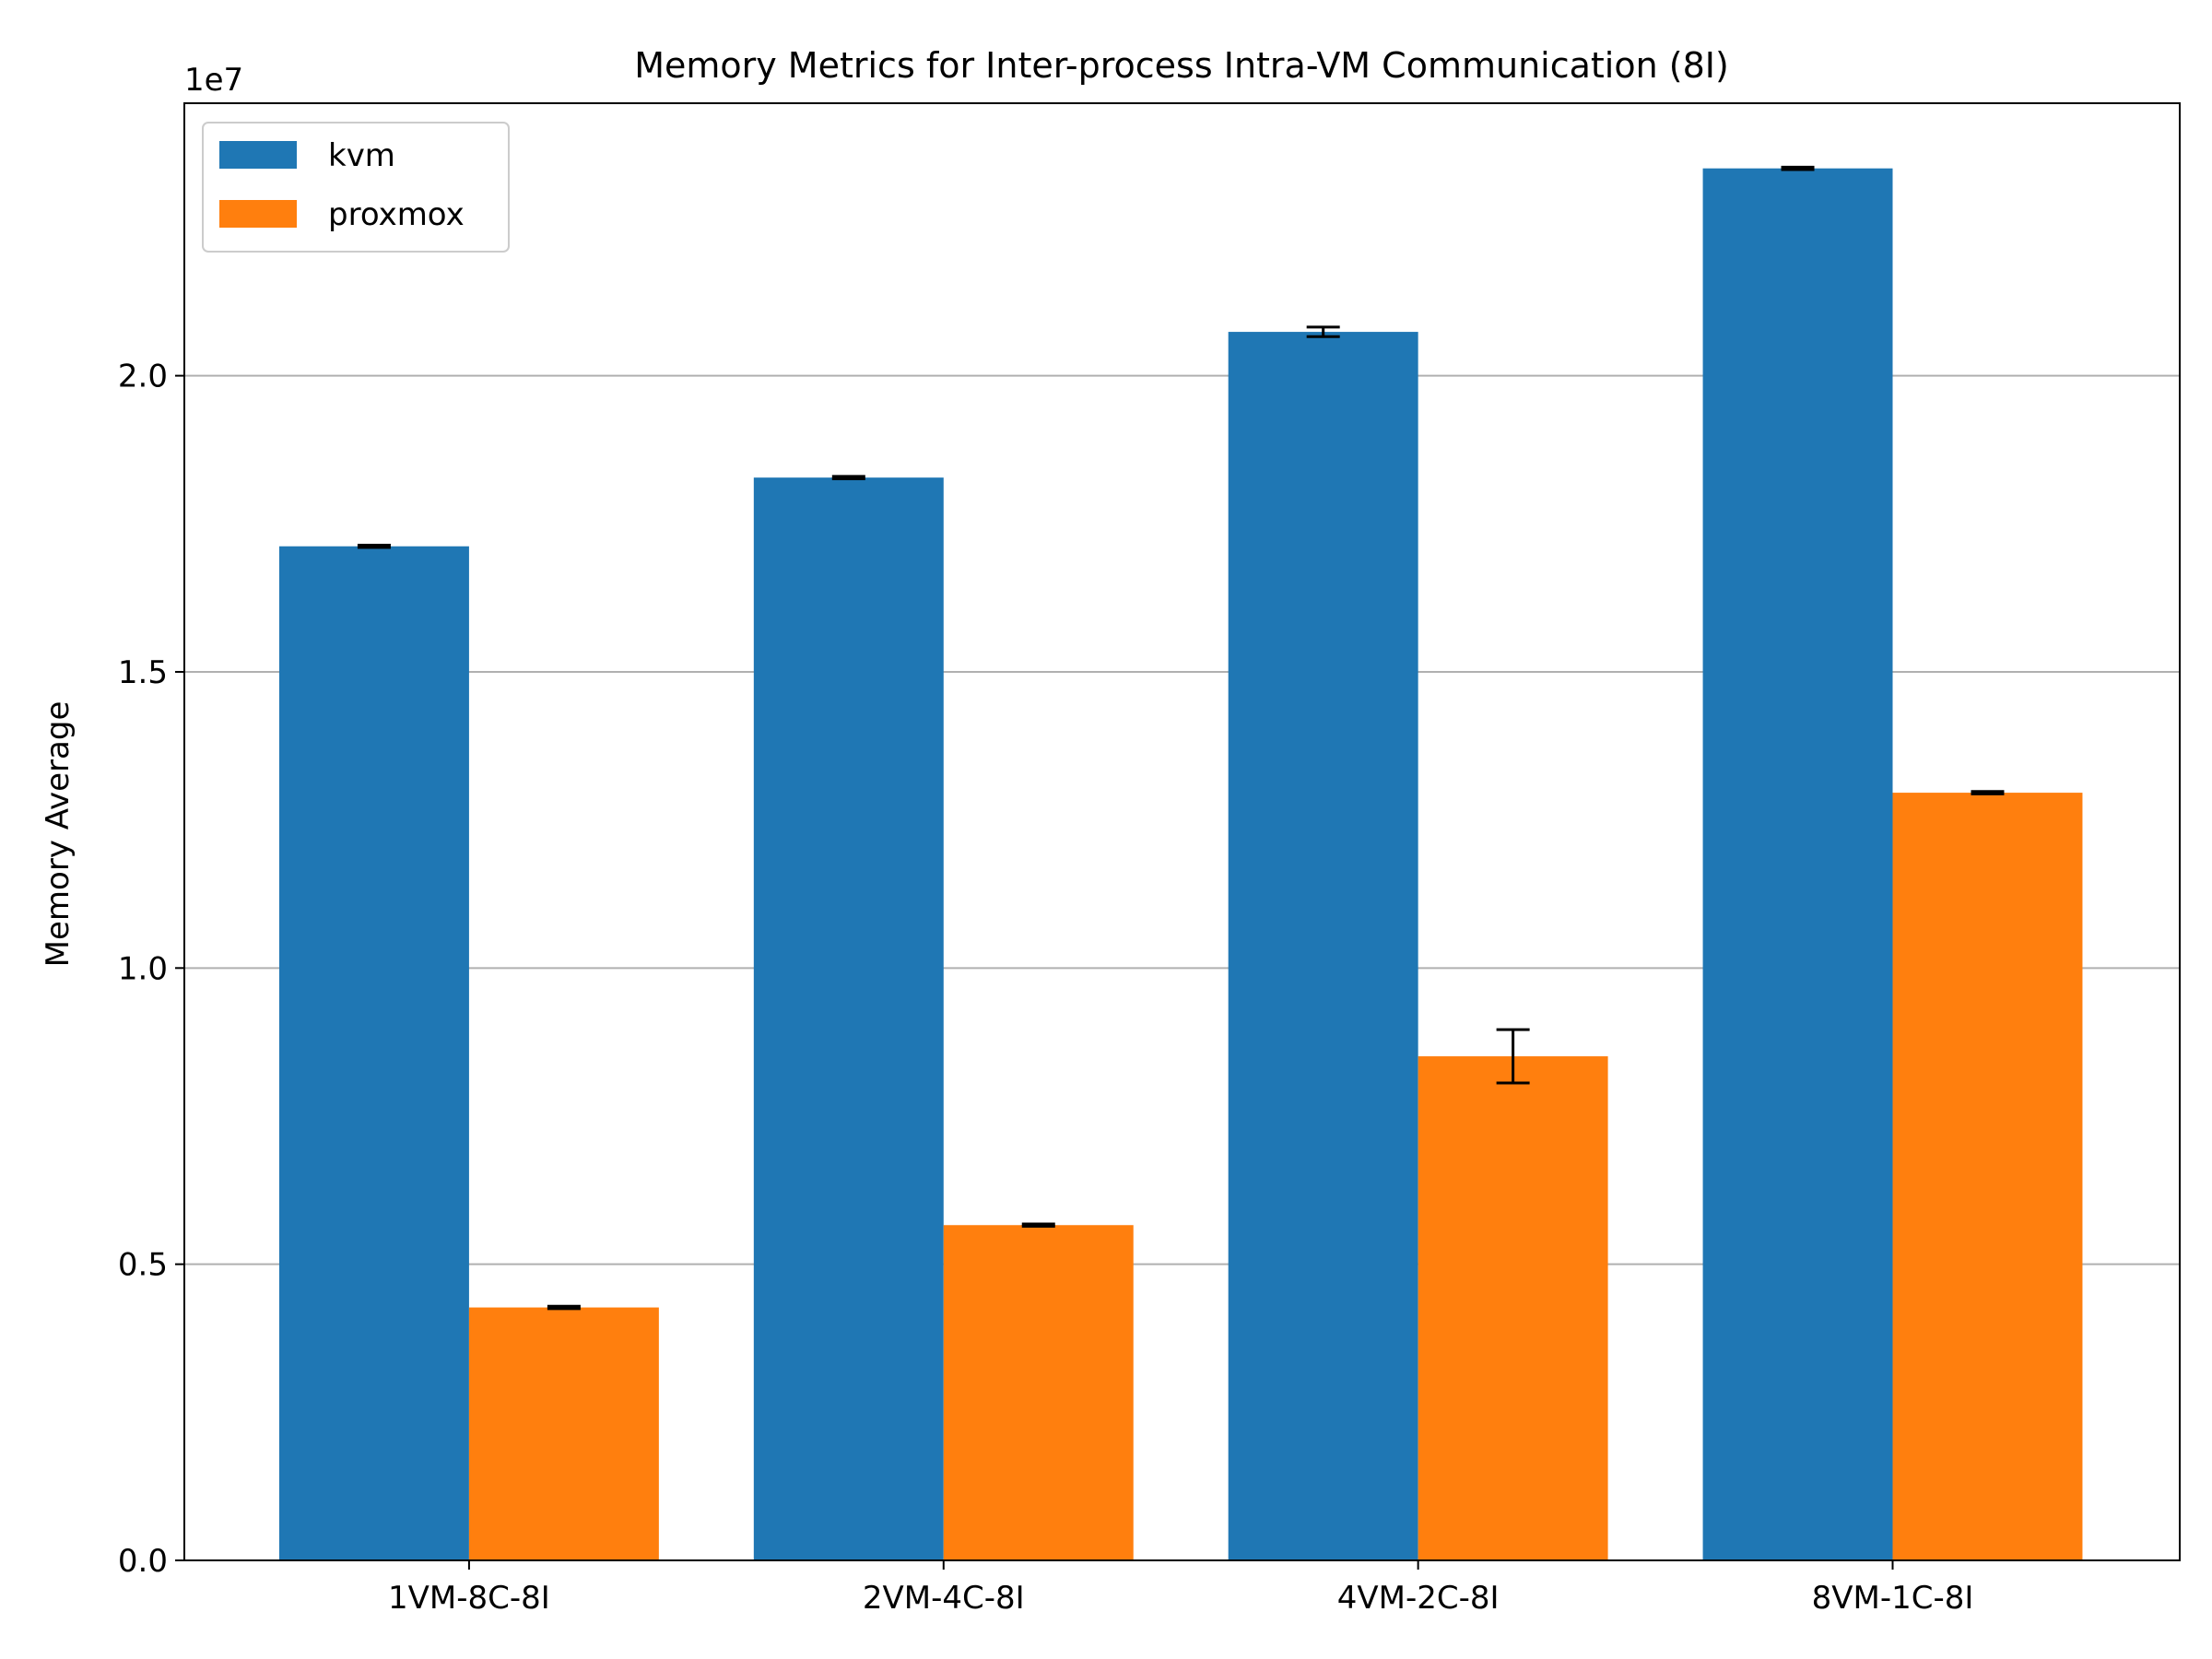 The width and height of the screenshot is (2212, 1659). Describe the element at coordinates (1038, 1392) in the screenshot. I see `bar-proxmox-2VM-4C-8I` at that location.